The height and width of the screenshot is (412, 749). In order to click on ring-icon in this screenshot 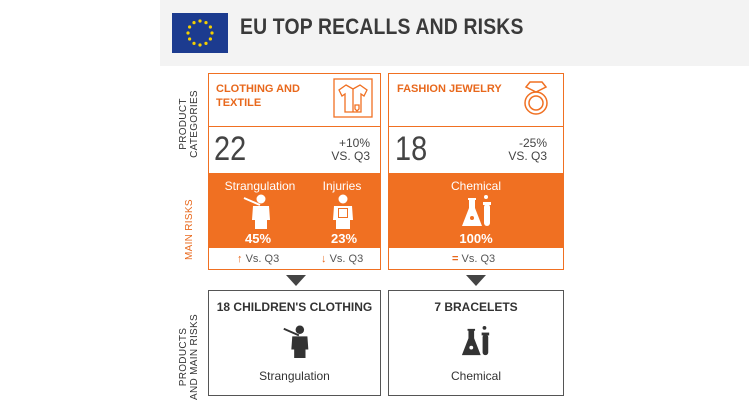, I will do `click(536, 100)`.